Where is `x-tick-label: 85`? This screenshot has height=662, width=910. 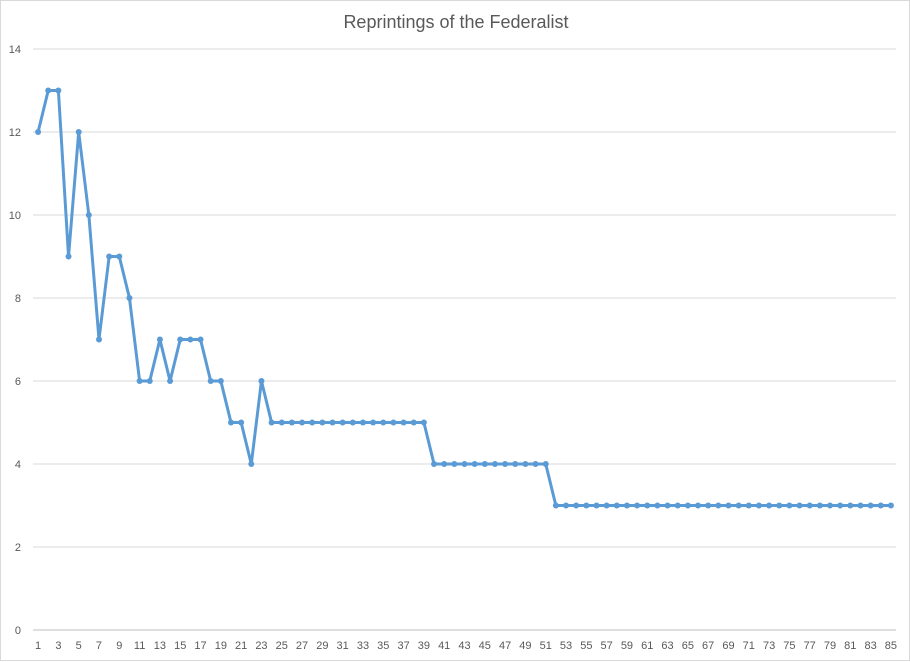 x-tick-label: 85 is located at coordinates (891, 646).